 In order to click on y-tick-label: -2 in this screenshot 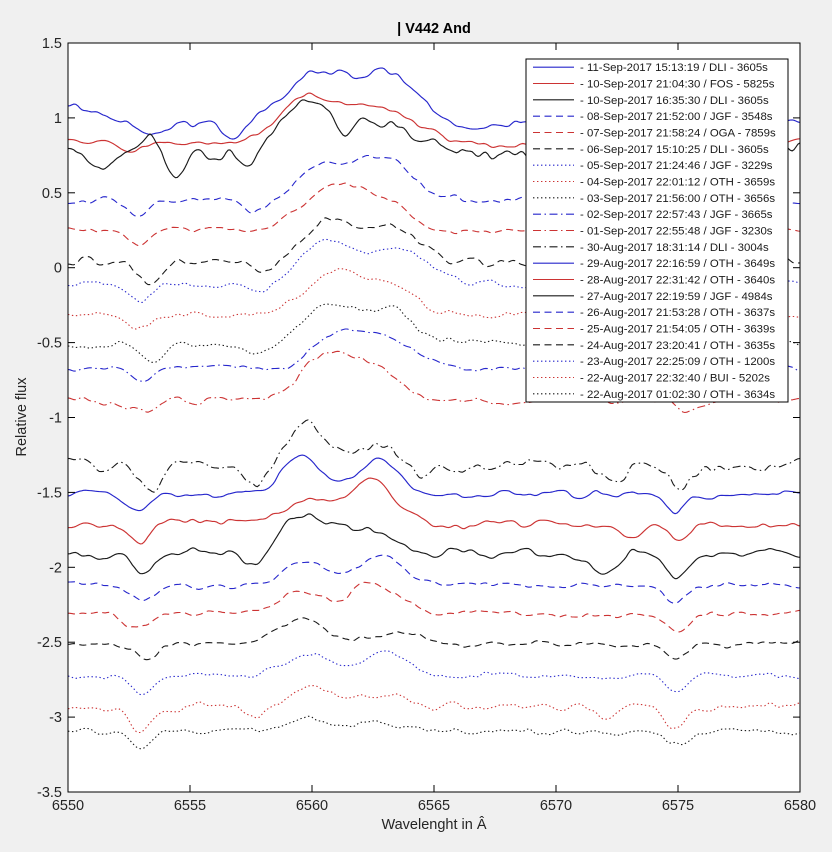, I will do `click(55, 568)`.